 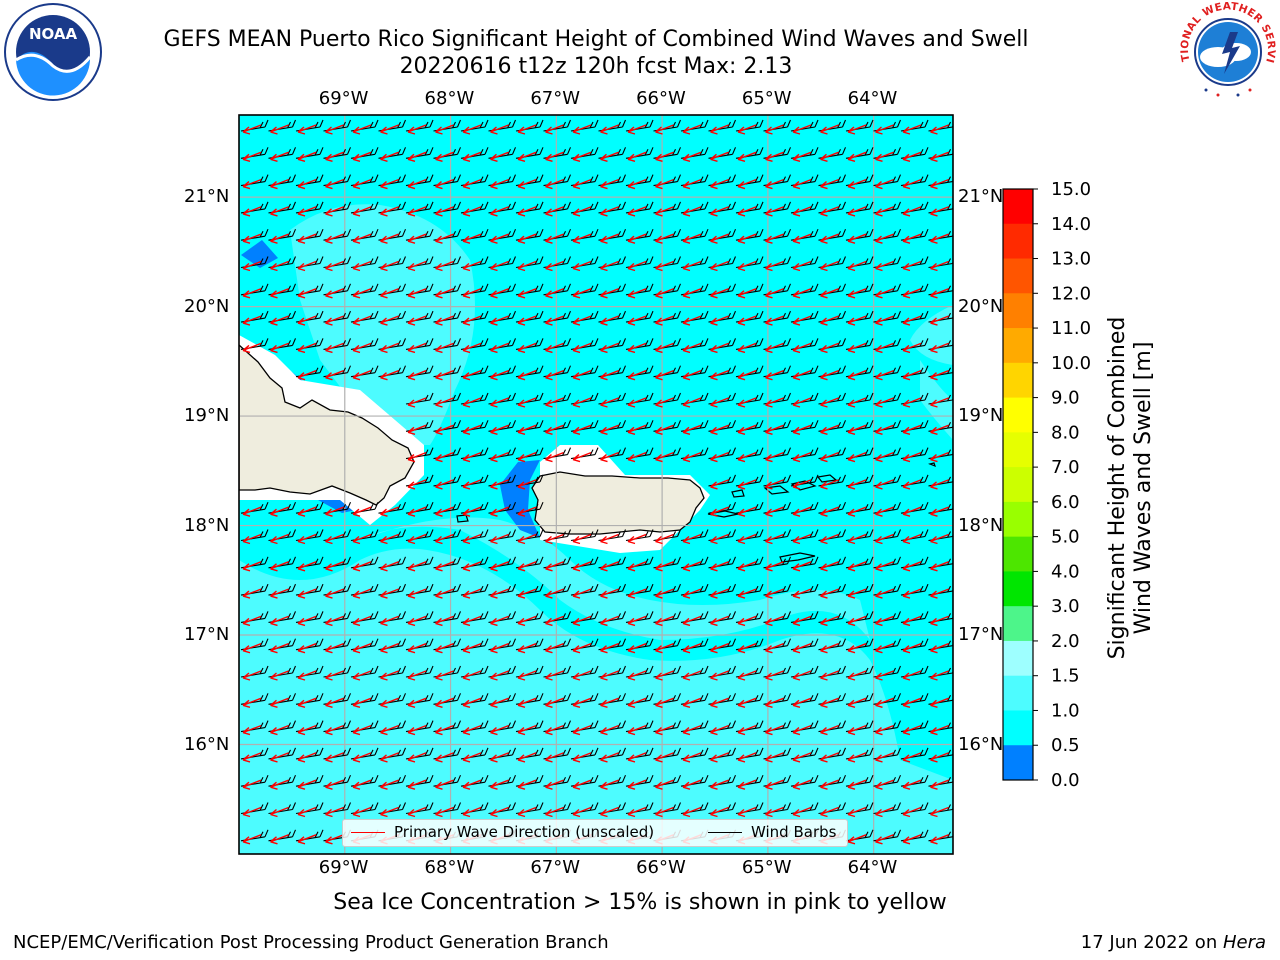 What do you see at coordinates (207, 525) in the screenshot?
I see `lat-tick-label: 18°N` at bounding box center [207, 525].